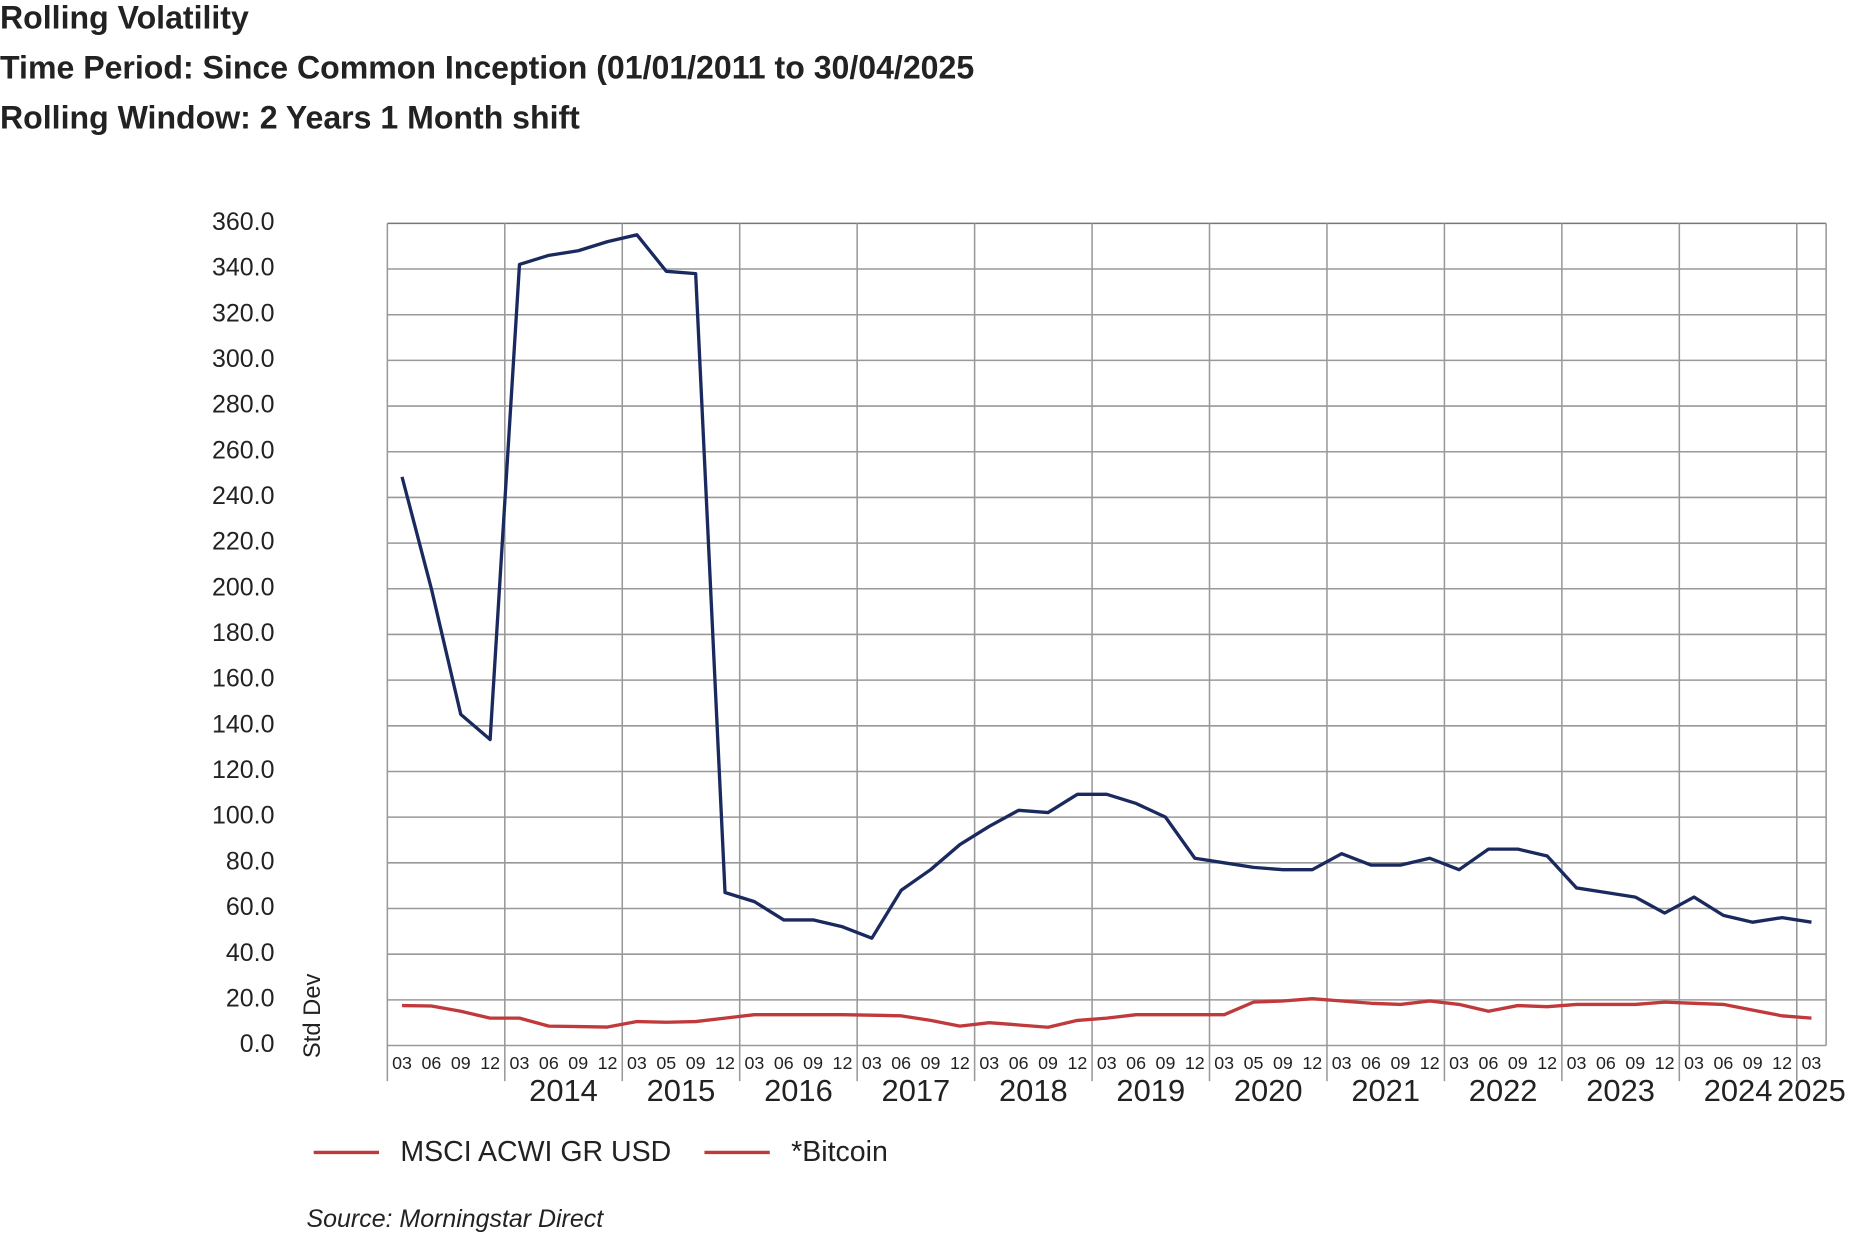  Describe the element at coordinates (243, 450) in the screenshot. I see `y-tick-label: 260.0` at that location.